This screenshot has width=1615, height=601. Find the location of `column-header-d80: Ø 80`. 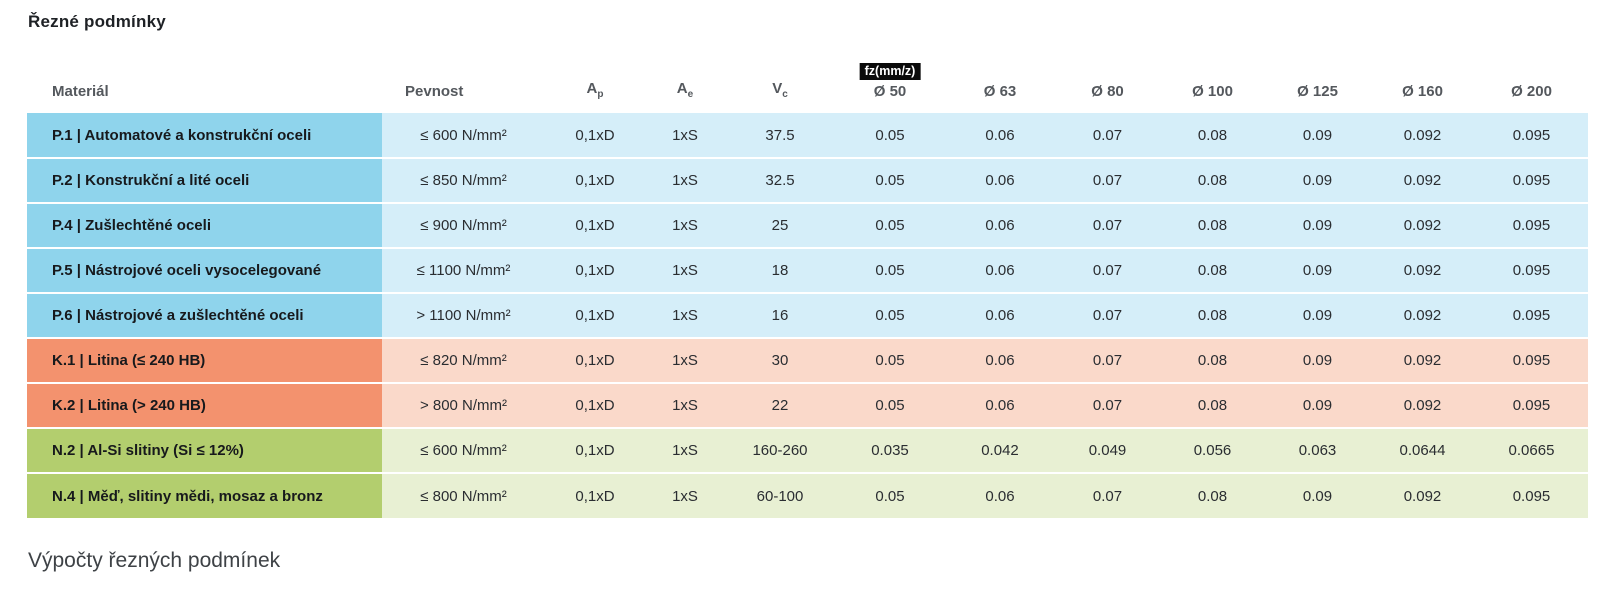

column-header-d80: Ø 80 is located at coordinates (1107, 84).